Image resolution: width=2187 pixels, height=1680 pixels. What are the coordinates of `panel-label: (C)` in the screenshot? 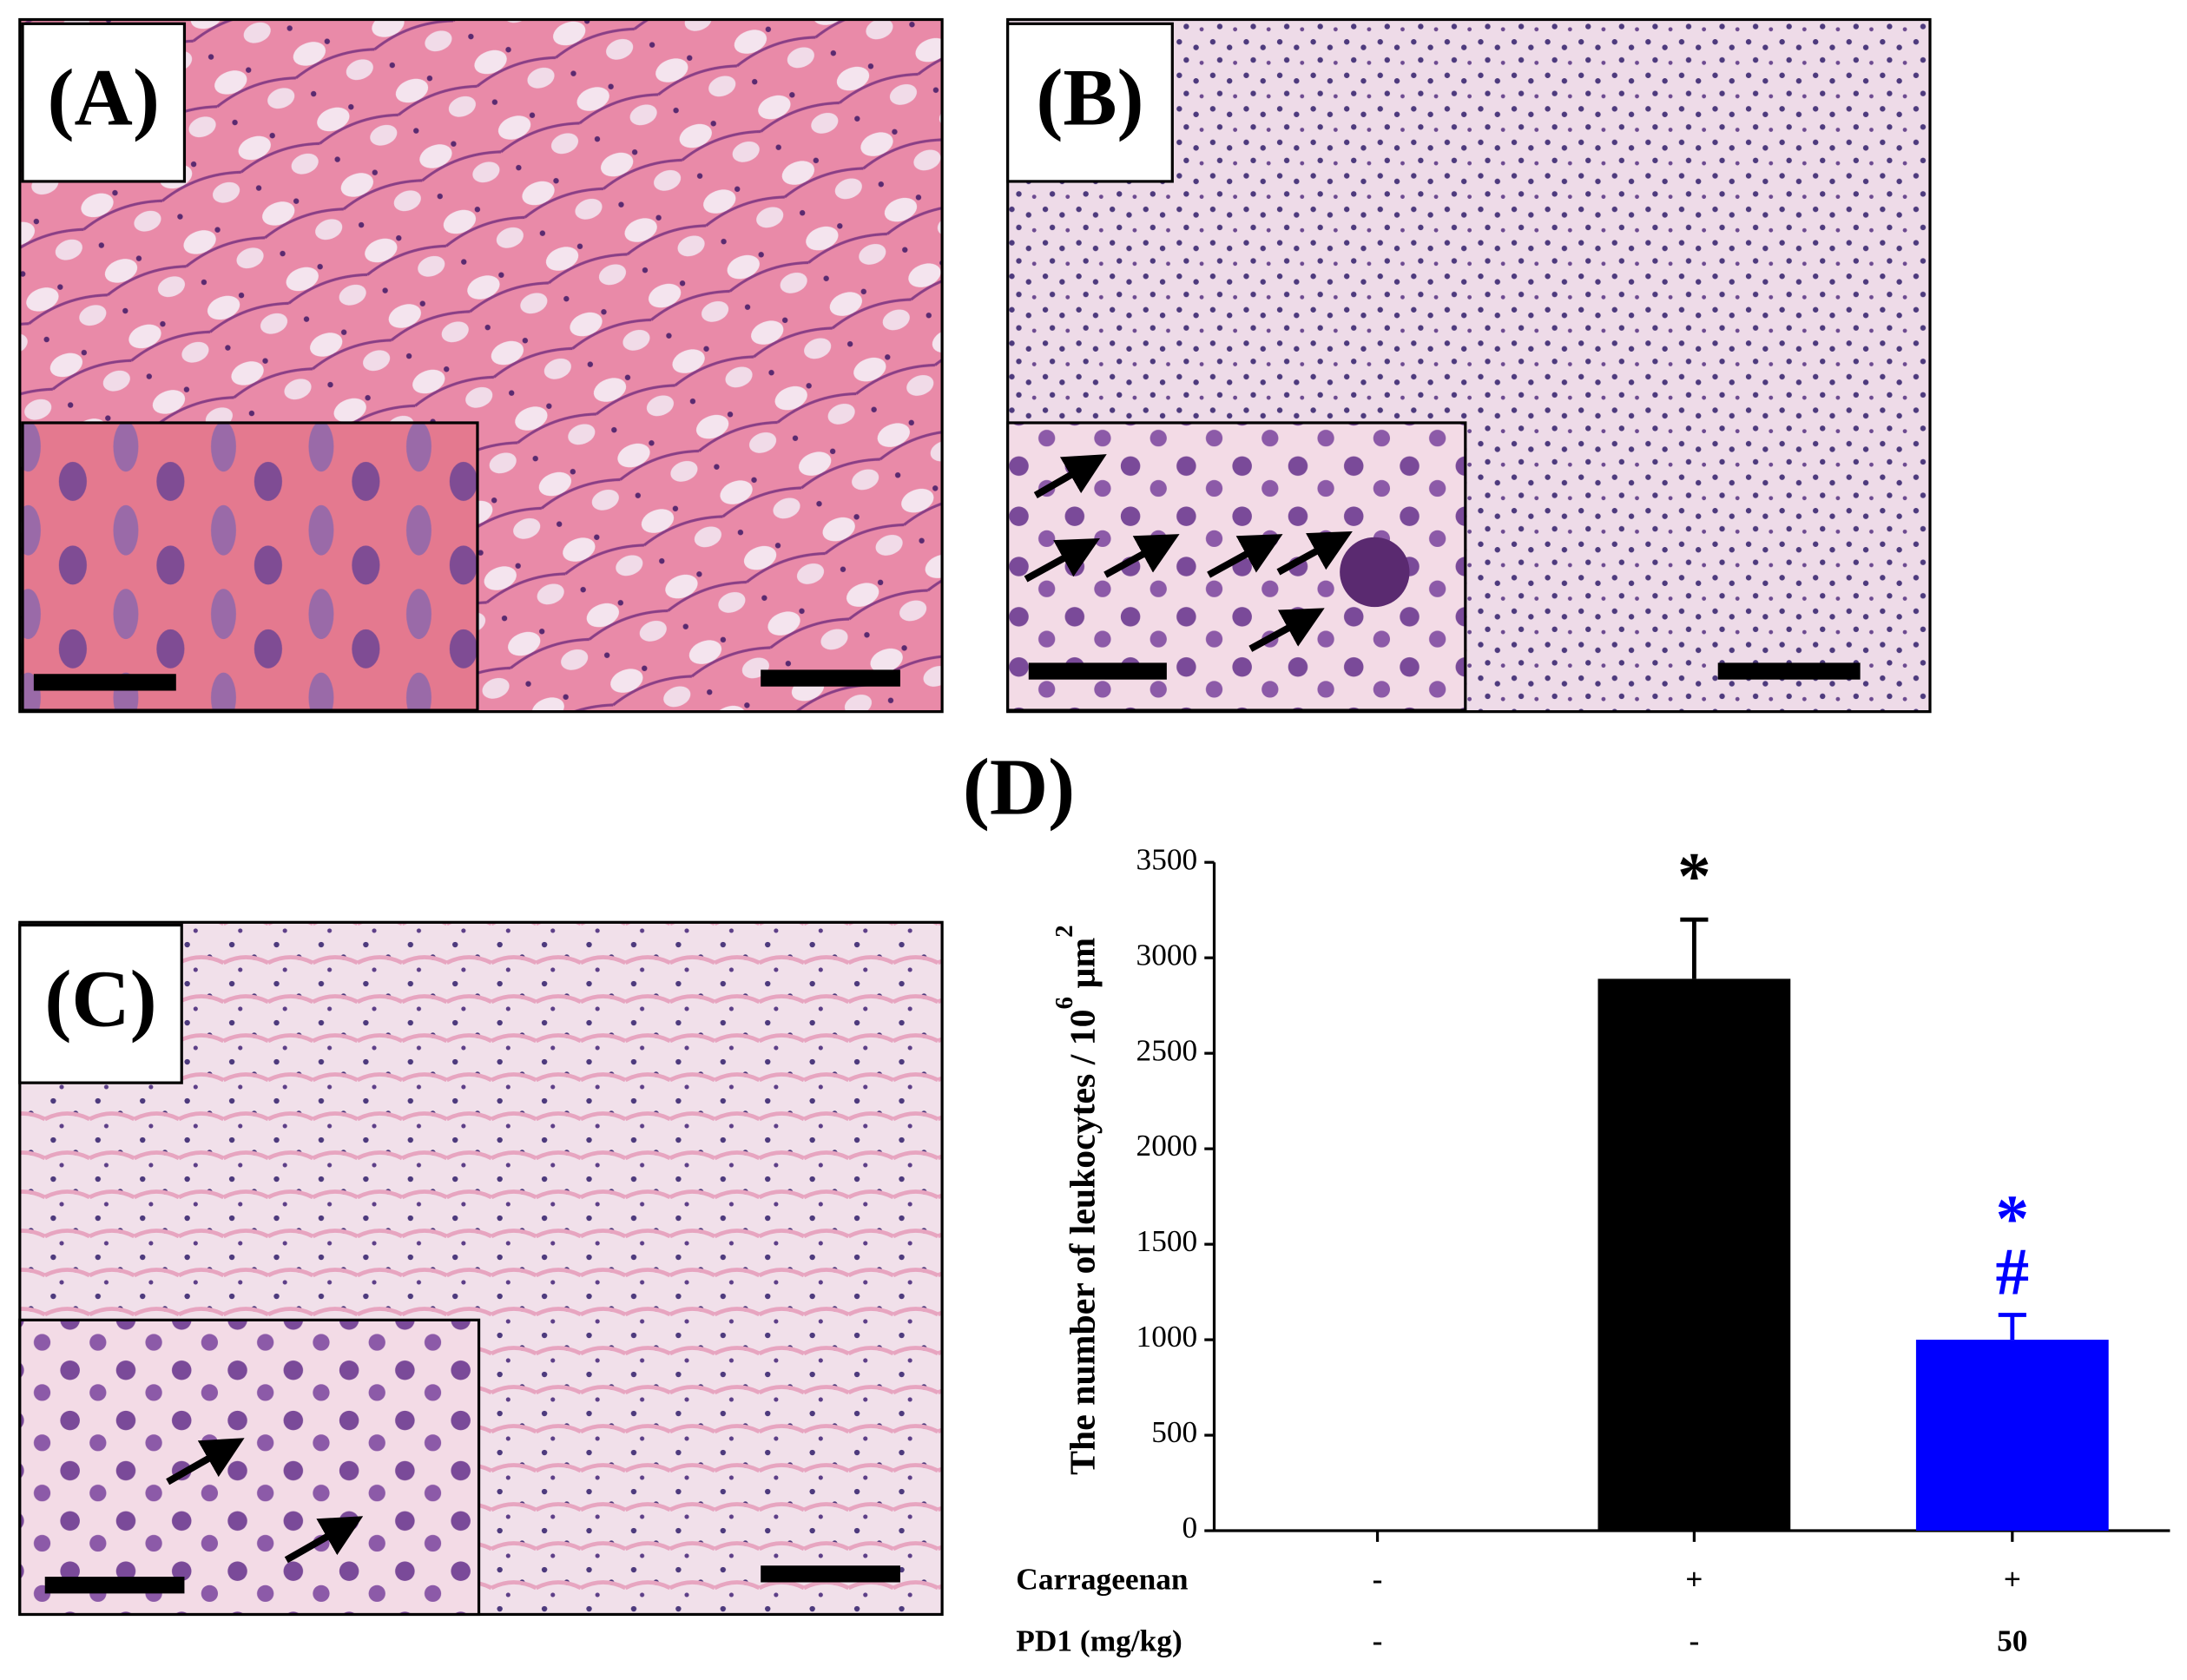 It's located at (100, 999).